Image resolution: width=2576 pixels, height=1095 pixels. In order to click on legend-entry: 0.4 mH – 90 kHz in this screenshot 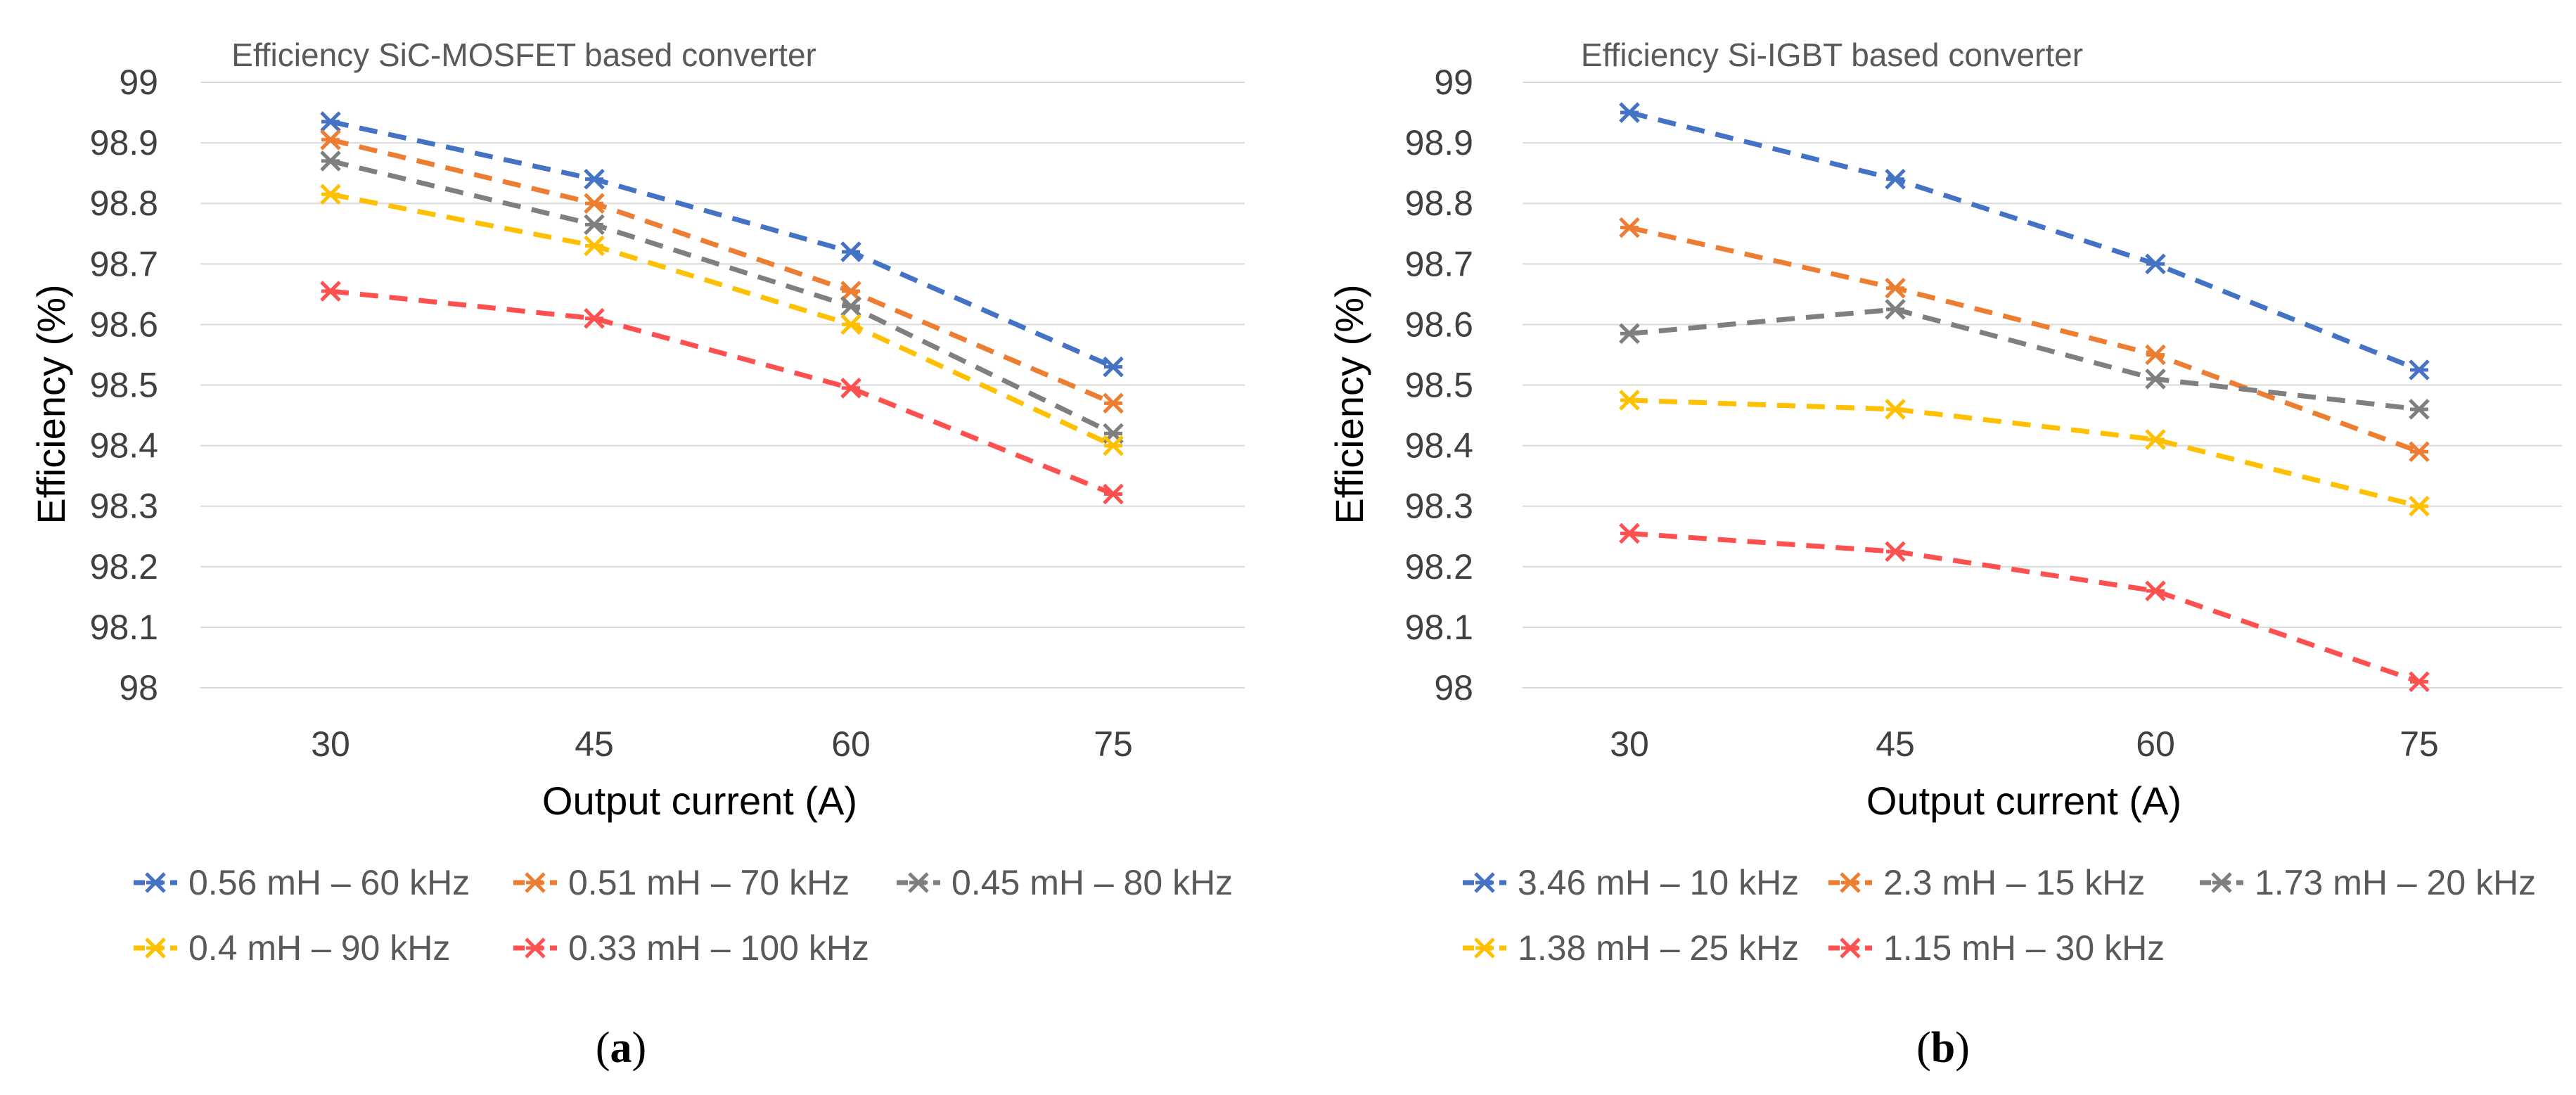, I will do `click(292, 948)`.